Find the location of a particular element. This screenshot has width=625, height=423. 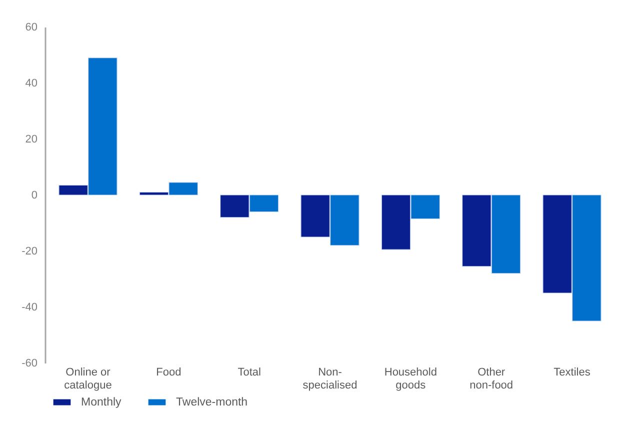

x-tick-label: Household goods is located at coordinates (410, 379).